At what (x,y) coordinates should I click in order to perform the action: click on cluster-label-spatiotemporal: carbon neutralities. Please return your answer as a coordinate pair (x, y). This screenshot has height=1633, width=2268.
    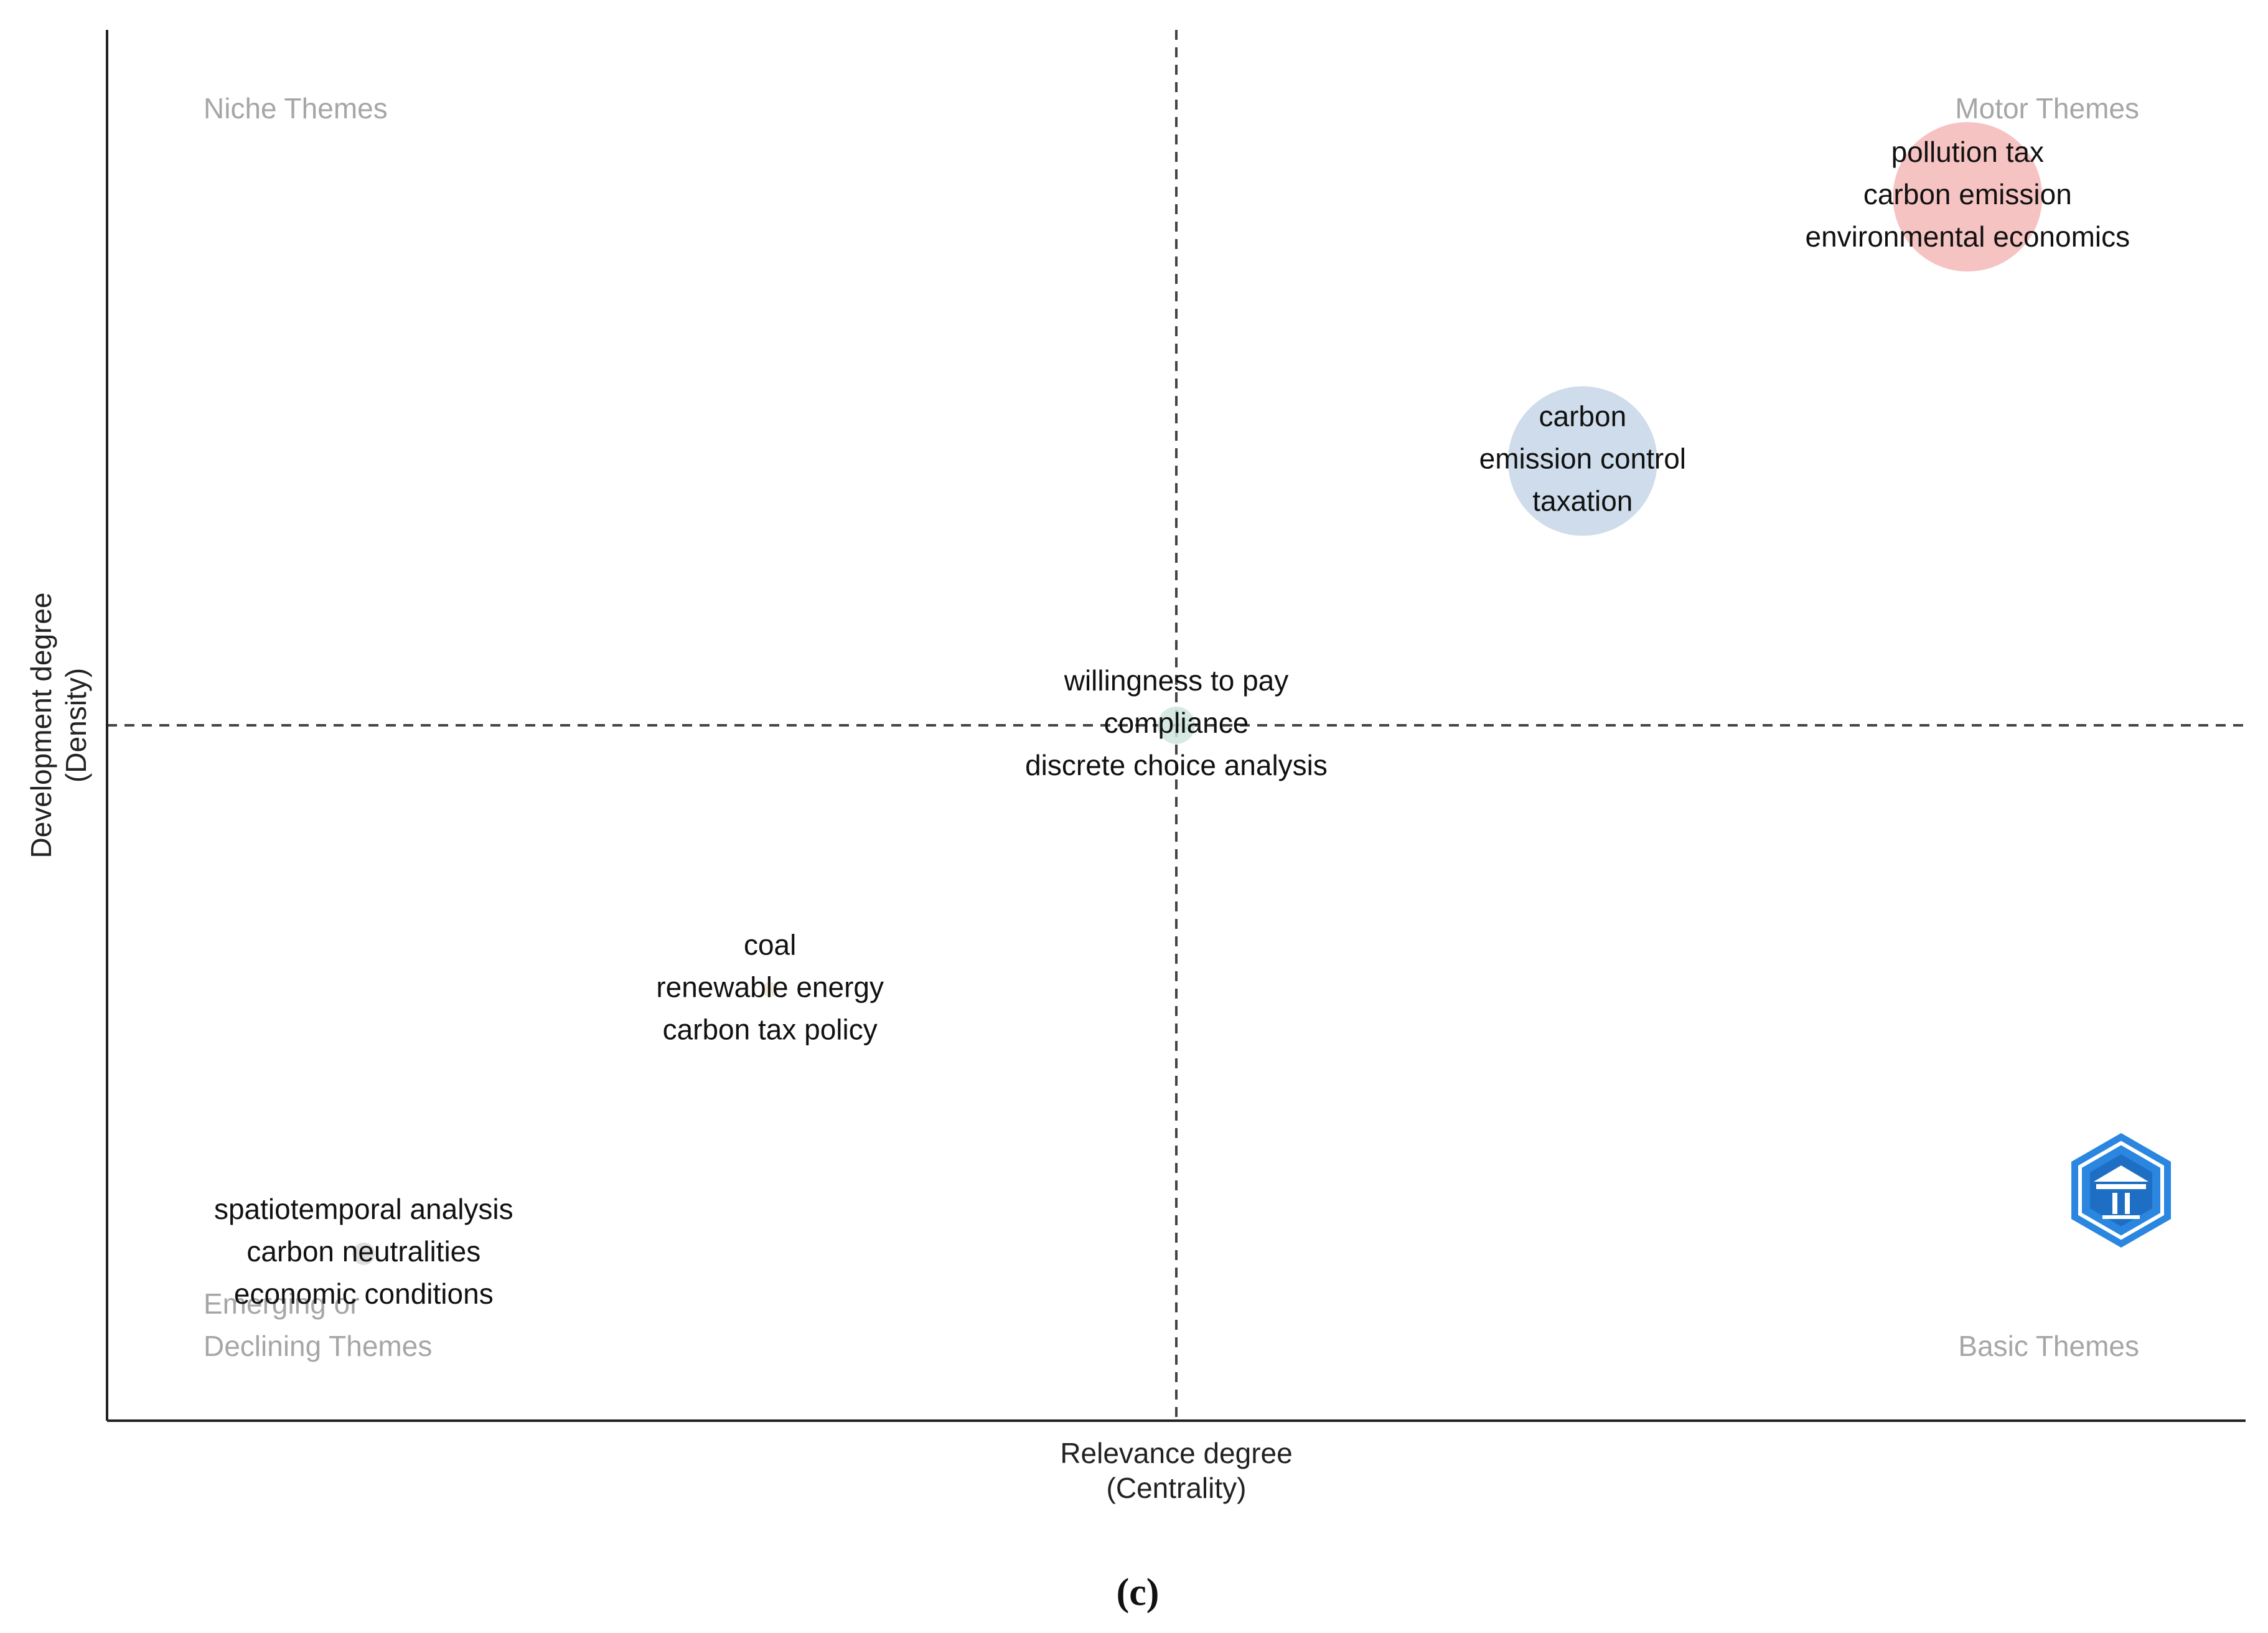
    Looking at the image, I should click on (363, 1251).